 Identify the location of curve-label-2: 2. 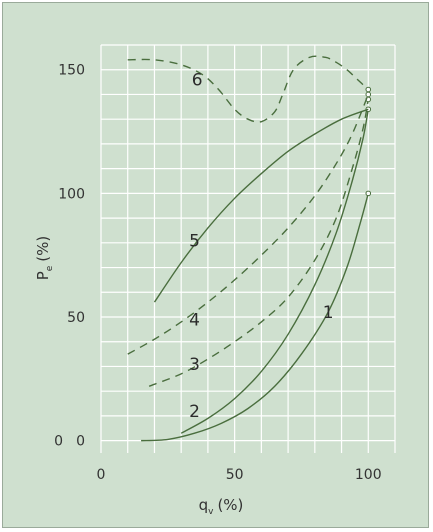
(194, 412).